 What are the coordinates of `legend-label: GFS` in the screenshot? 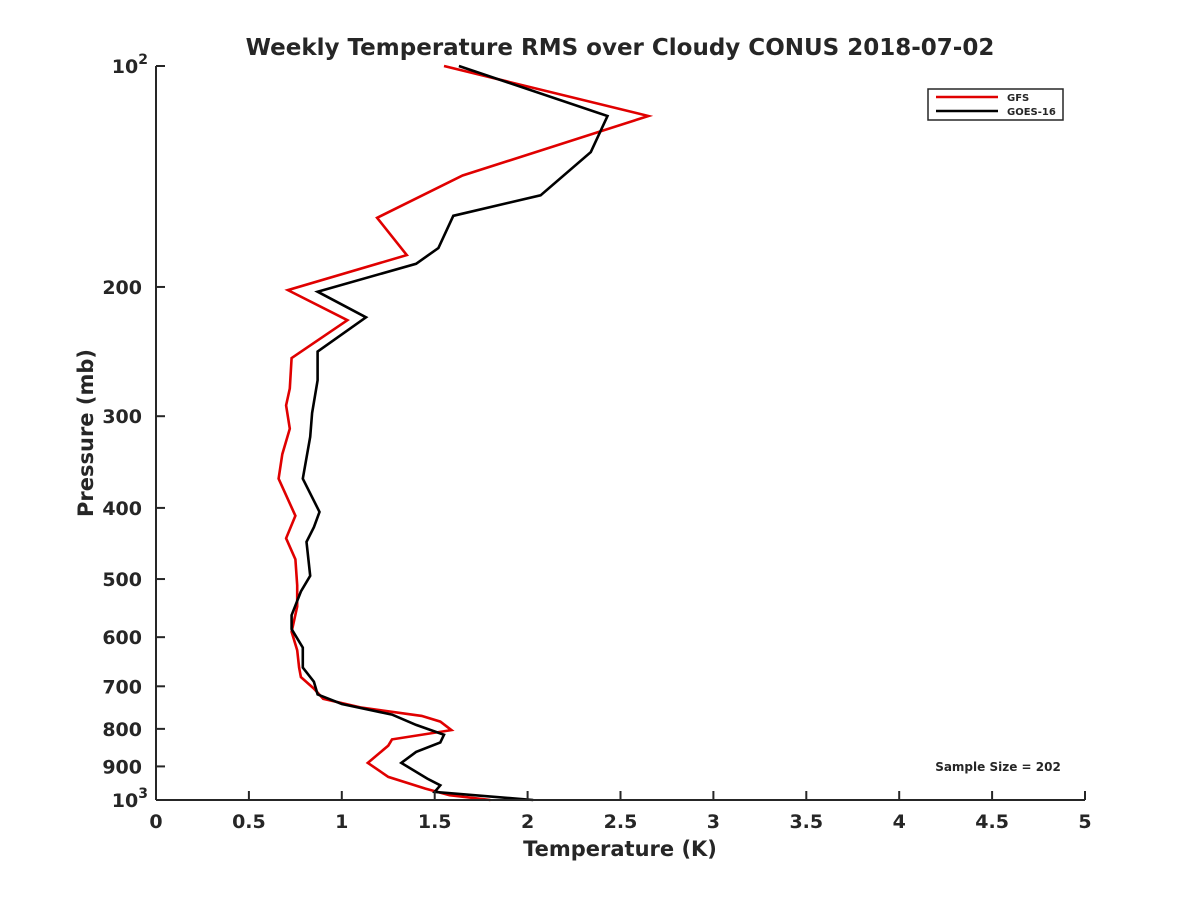 It's located at (1018, 98).